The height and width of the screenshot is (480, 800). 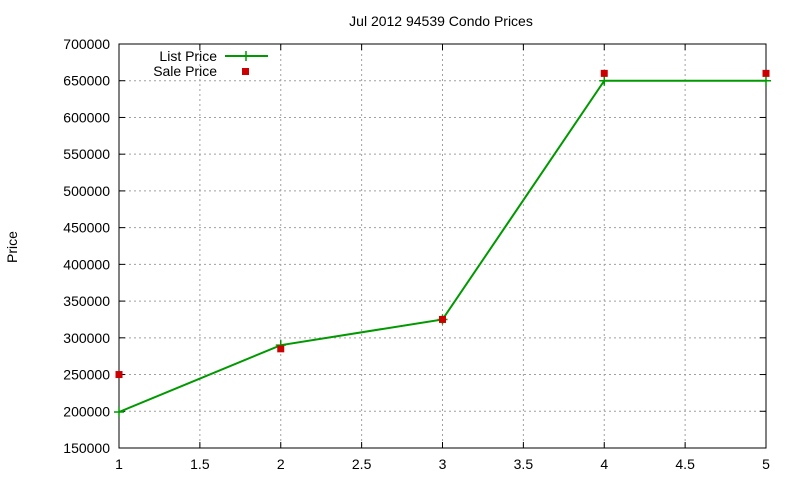 I want to click on legend-marker-sale-price, so click(x=245, y=71).